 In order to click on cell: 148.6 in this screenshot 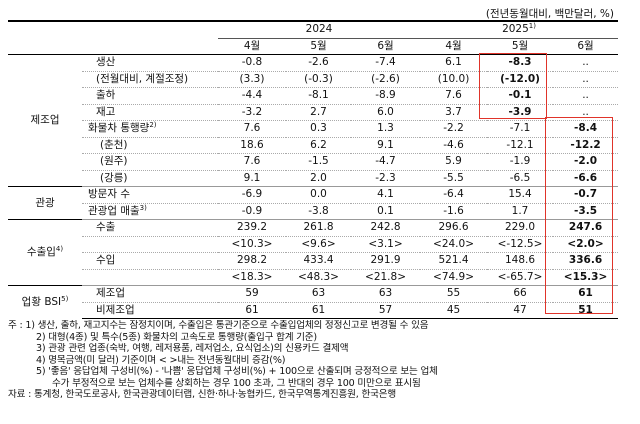, I will do `click(520, 260)`.